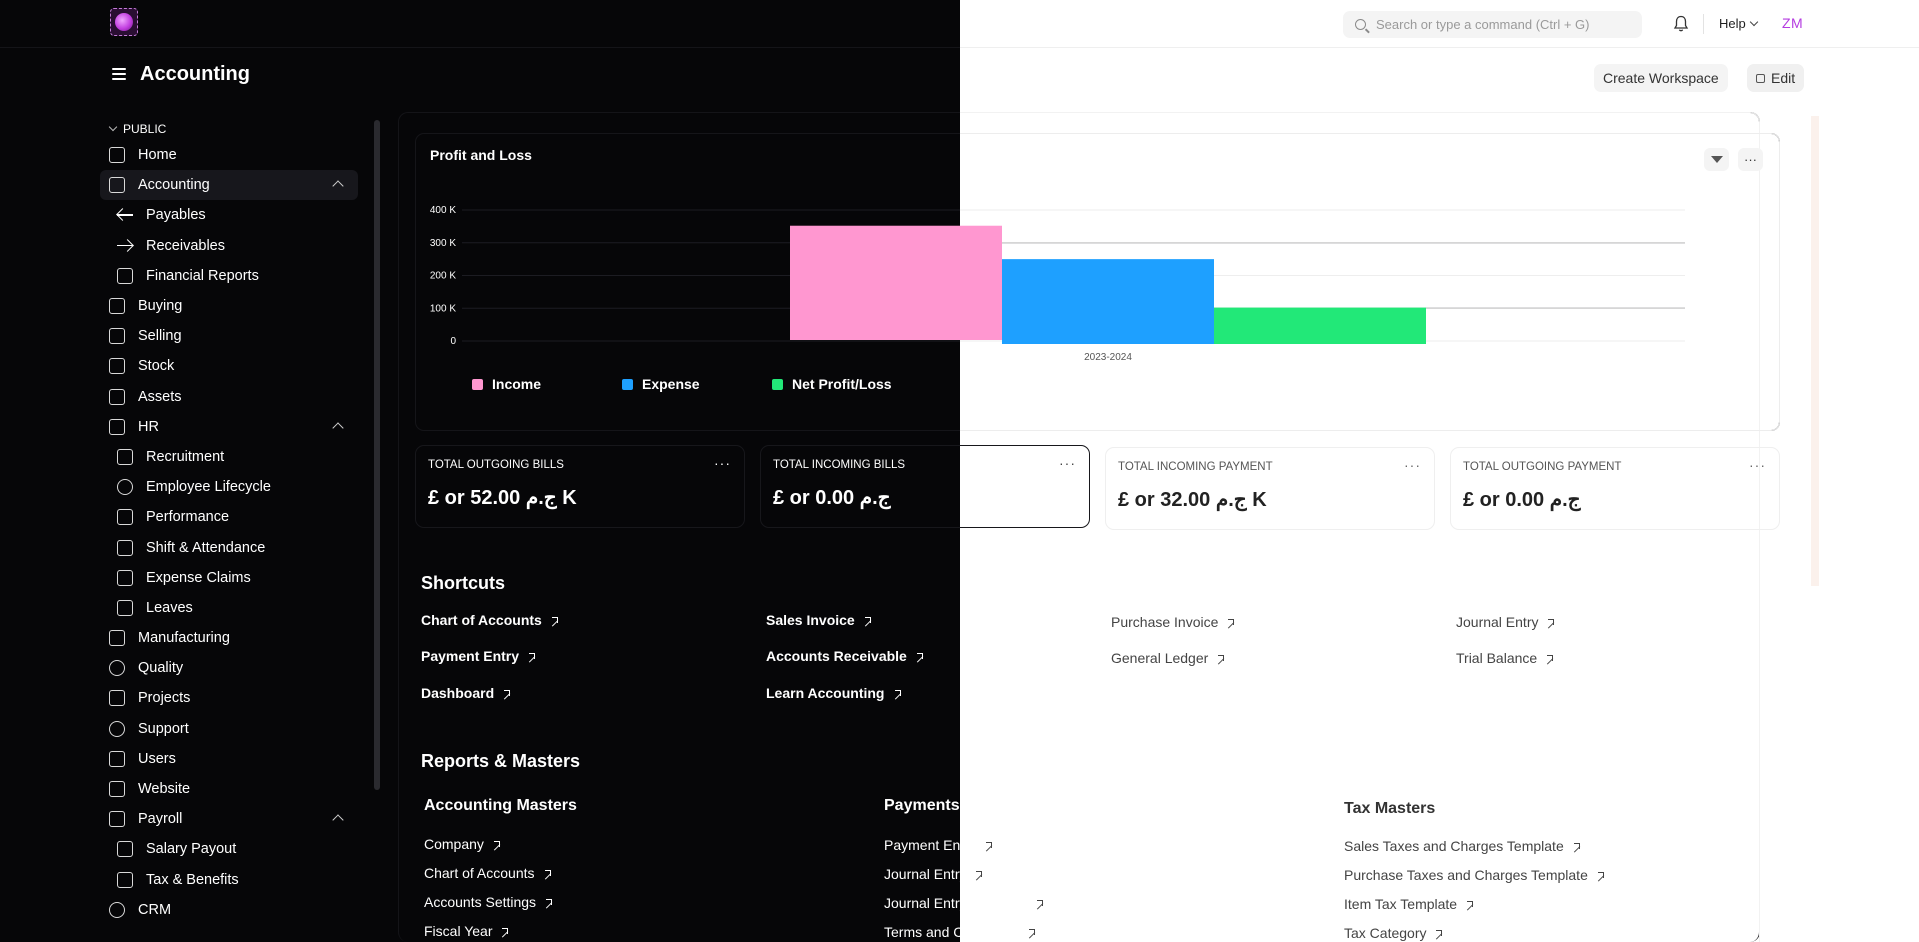 The height and width of the screenshot is (942, 1919). Describe the element at coordinates (1661, 78) in the screenshot. I see `create-workspace-button: Create Workspace` at that location.